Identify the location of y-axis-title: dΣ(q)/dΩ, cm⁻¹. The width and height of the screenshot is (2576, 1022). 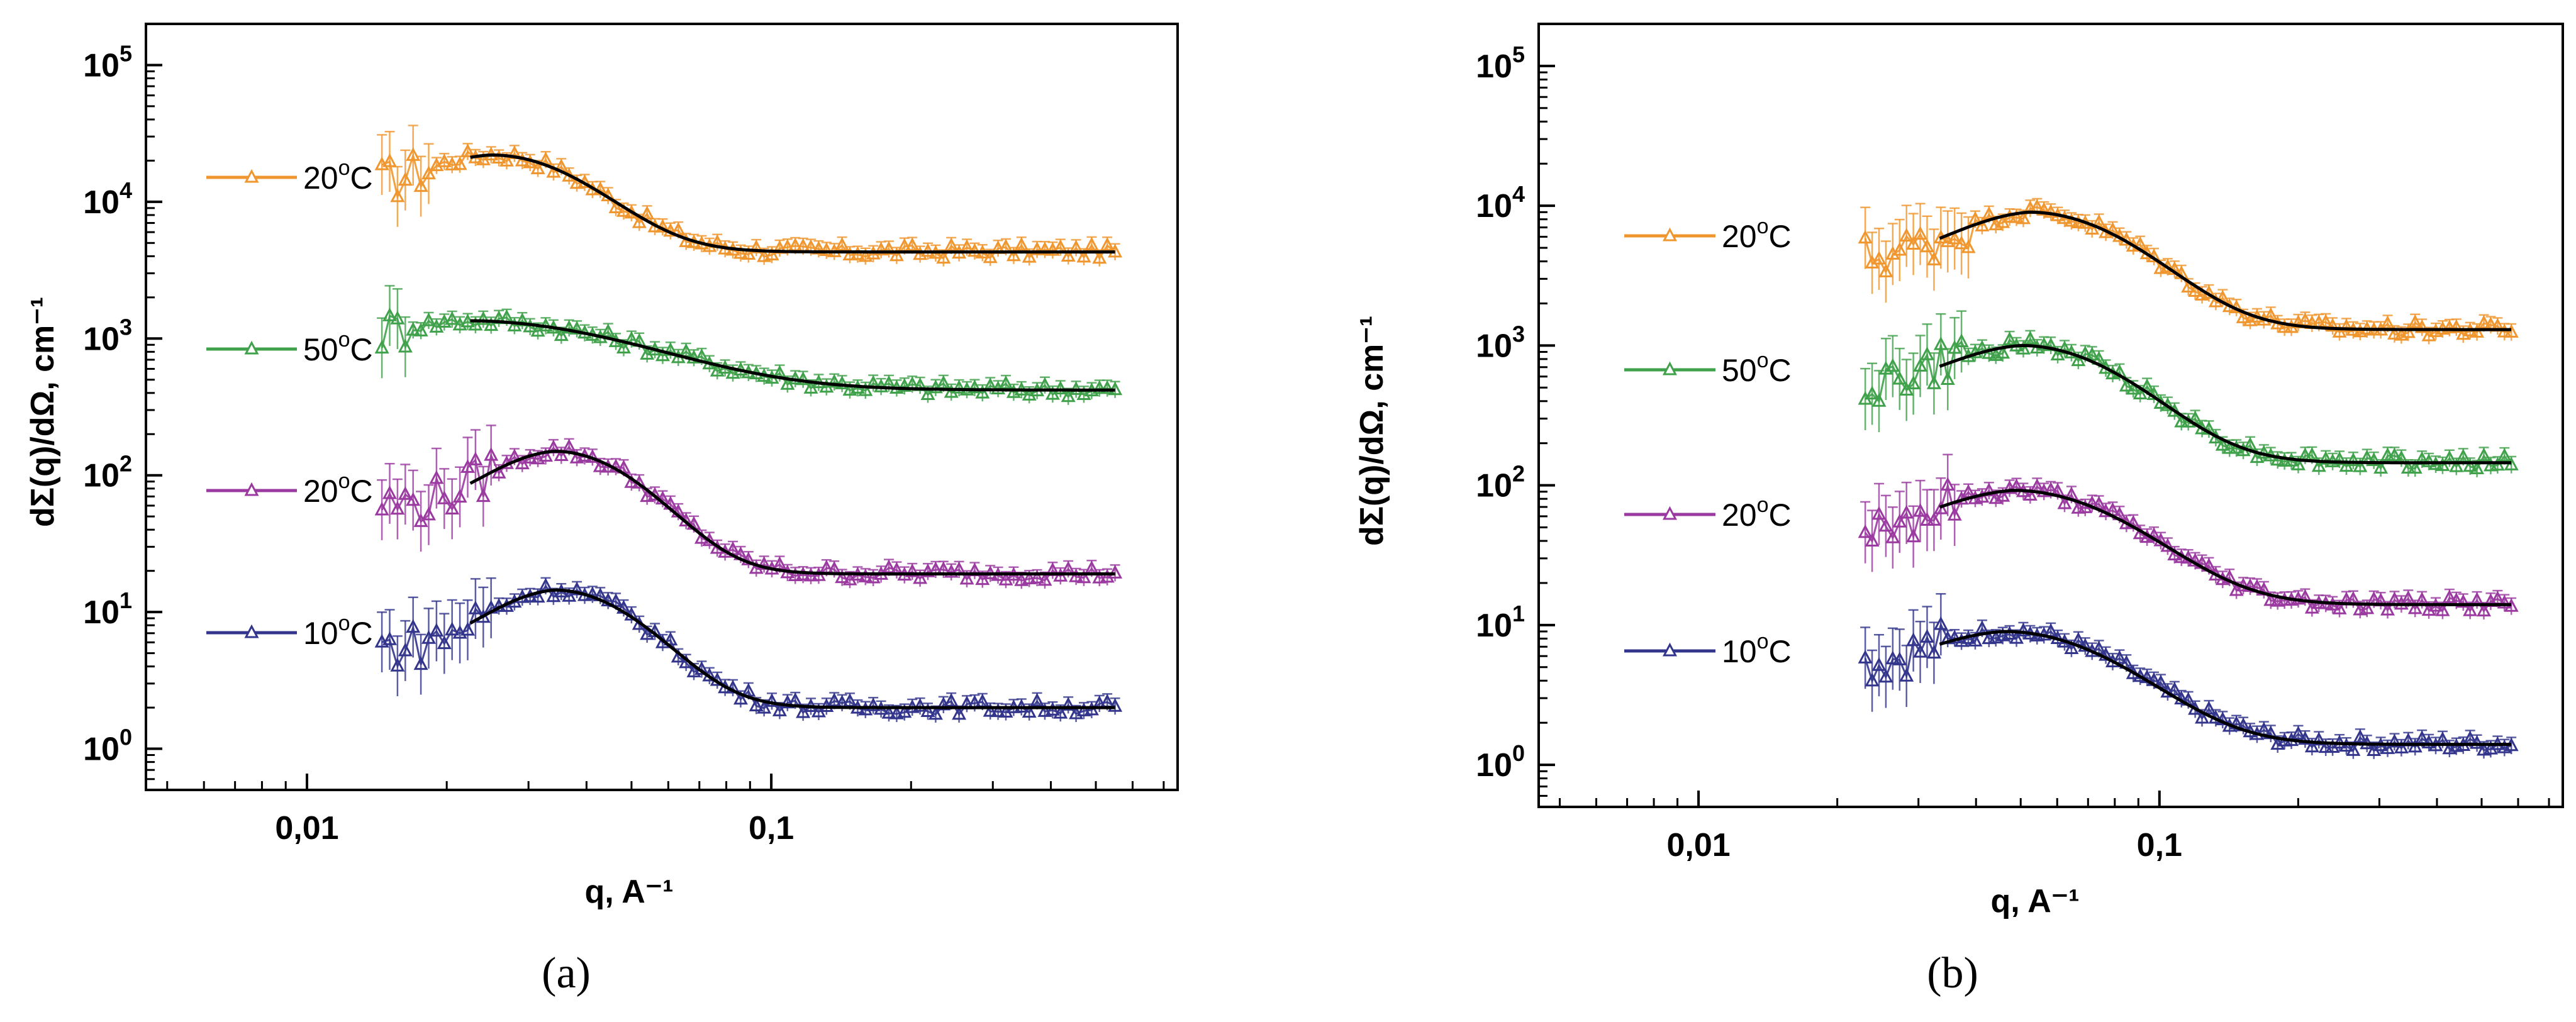
(43, 412).